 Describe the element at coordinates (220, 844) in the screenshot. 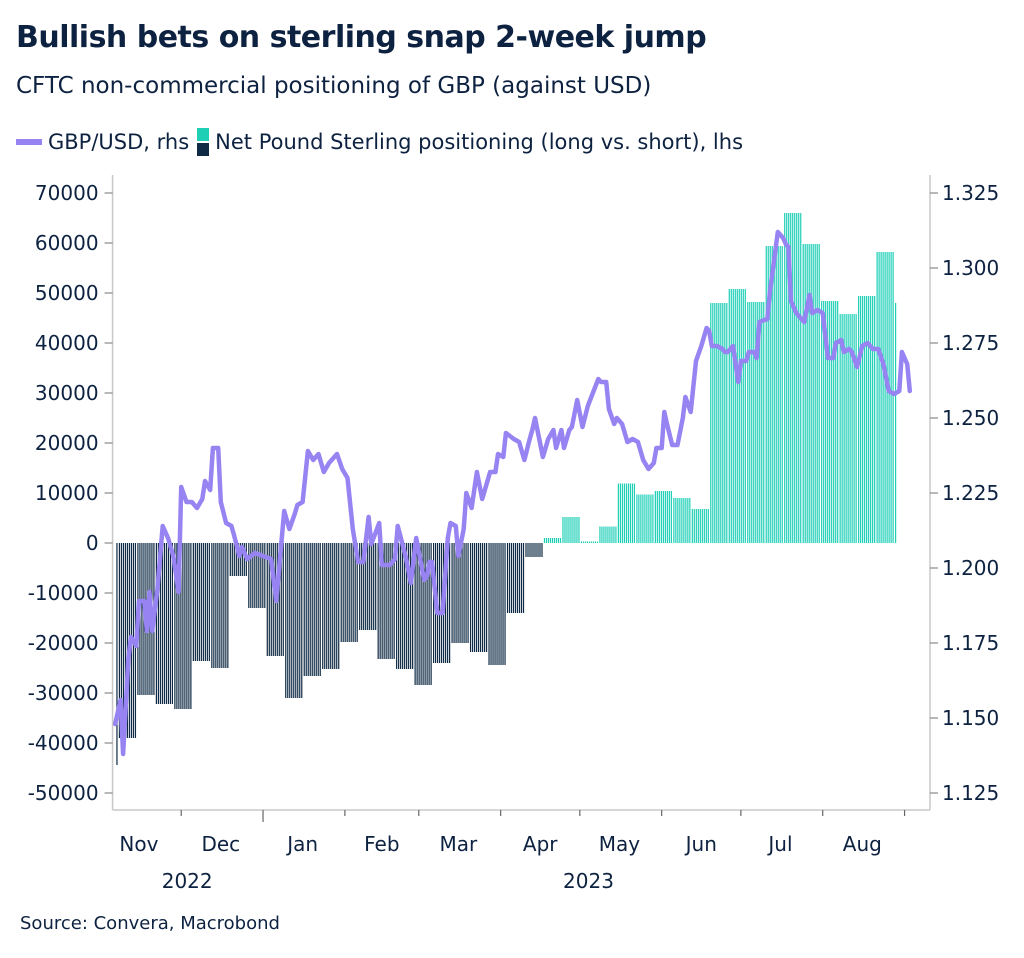

I see `x-tick-label: Dec` at that location.